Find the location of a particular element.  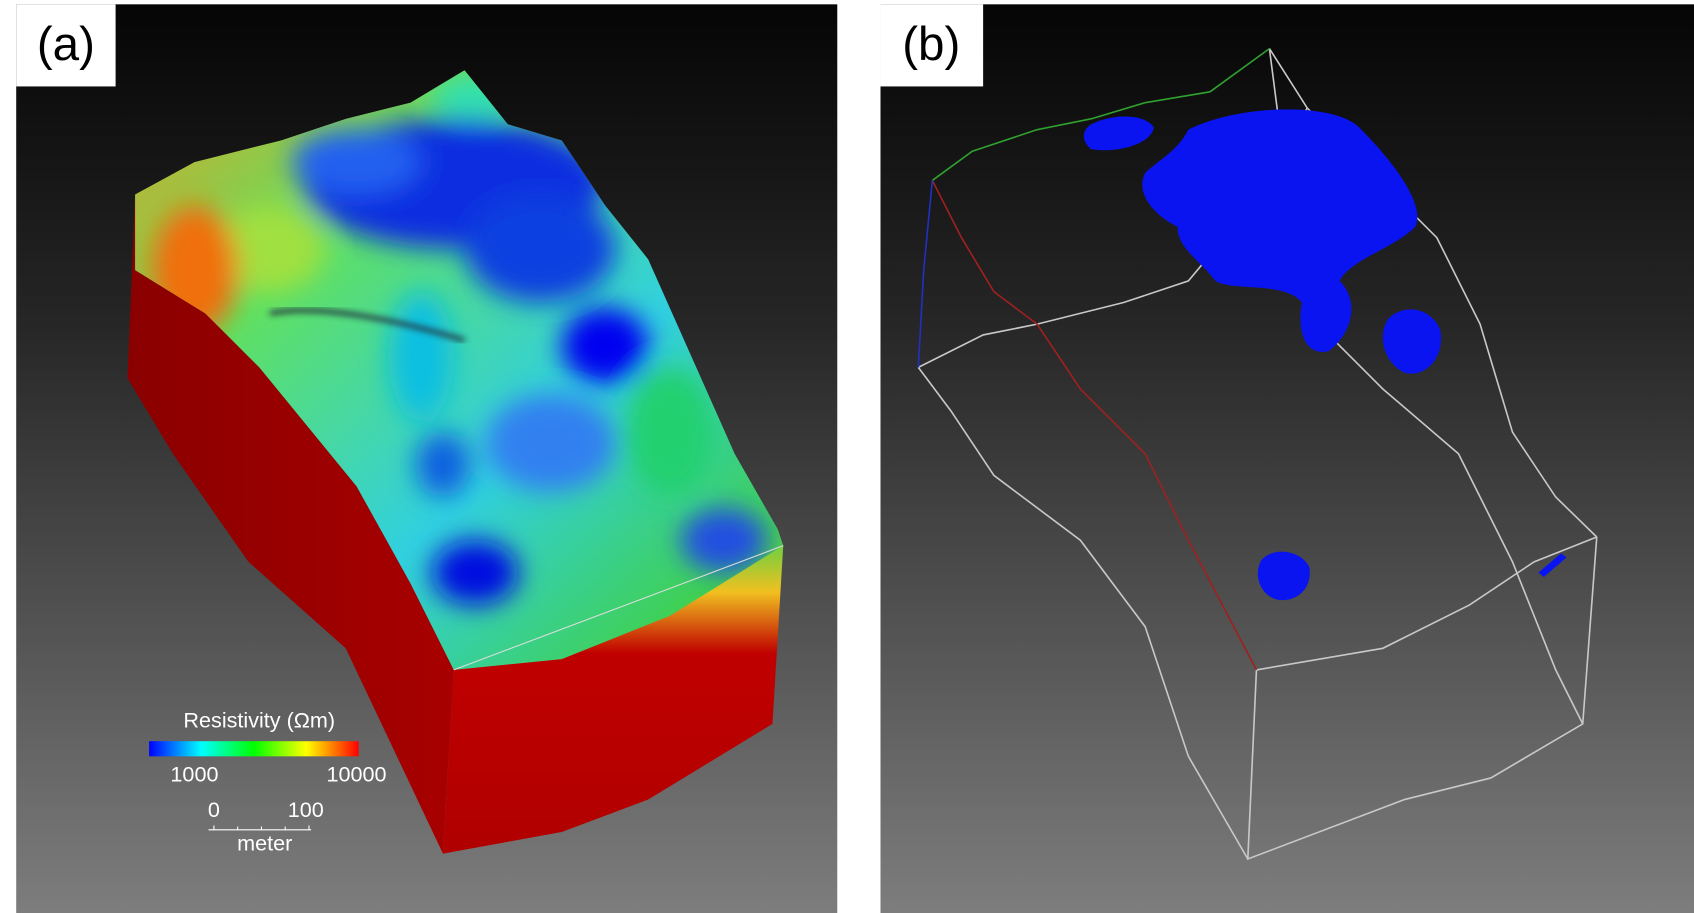

colorbar-tick-label: 10000 is located at coordinates (356, 773).